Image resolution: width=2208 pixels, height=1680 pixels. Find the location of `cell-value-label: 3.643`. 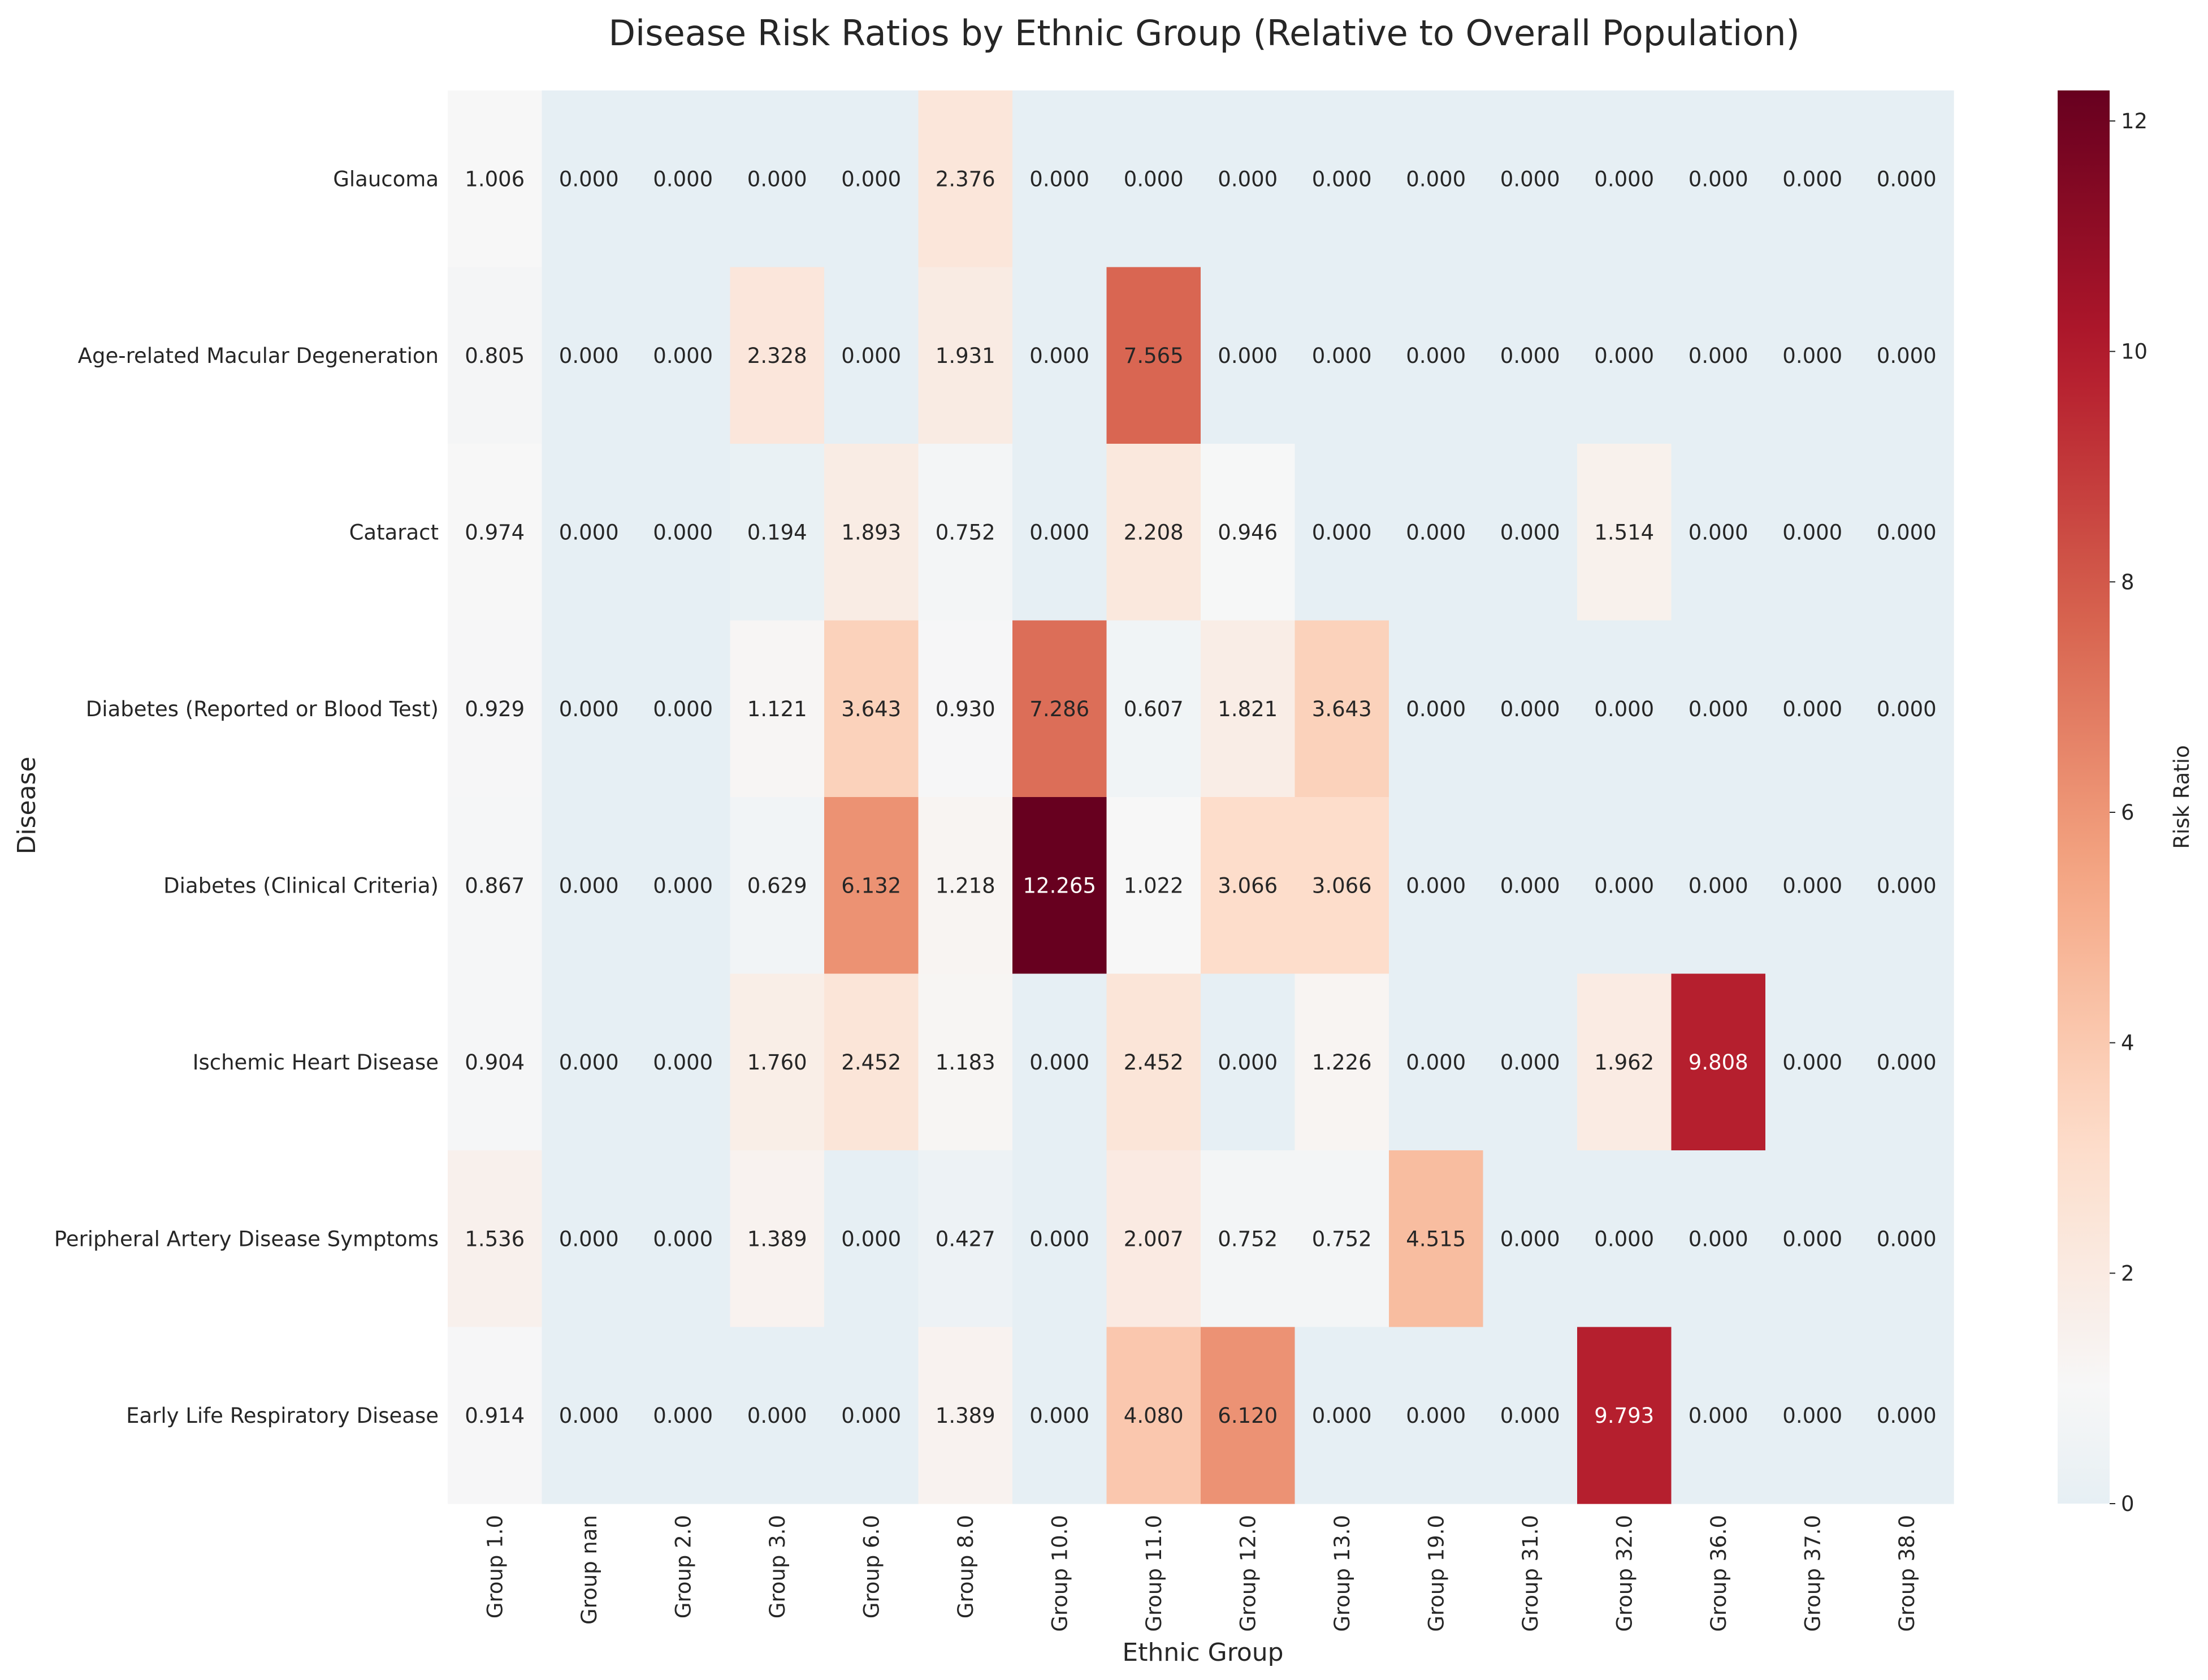

cell-value-label: 3.643 is located at coordinates (871, 709).